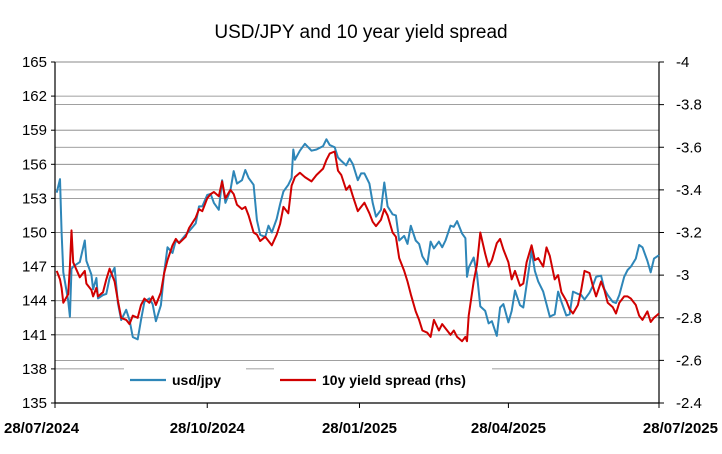 The width and height of the screenshot is (722, 454). What do you see at coordinates (508, 428) in the screenshot?
I see `x-tick-label: 28/04/2025` at bounding box center [508, 428].